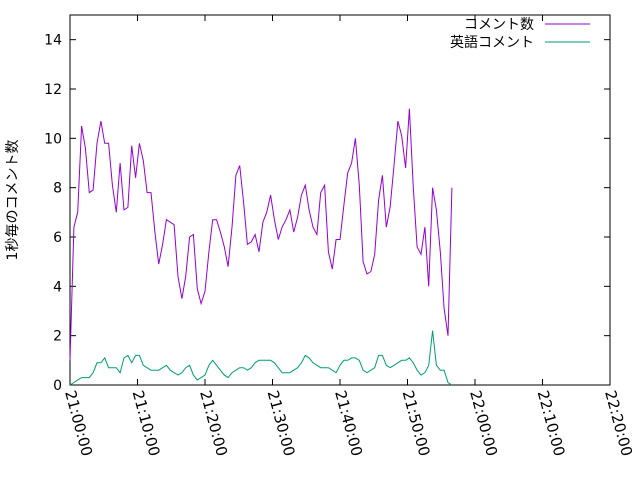  I want to click on legend-label: 英語コメント, so click(492, 42).